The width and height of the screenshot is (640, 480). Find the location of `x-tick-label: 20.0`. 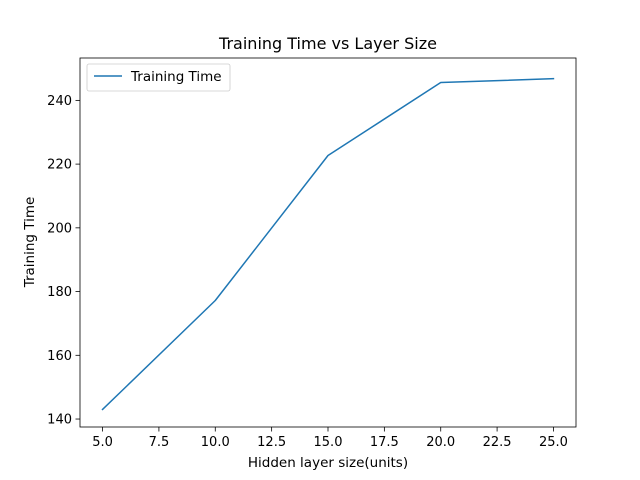

x-tick-label: 20.0 is located at coordinates (440, 442).